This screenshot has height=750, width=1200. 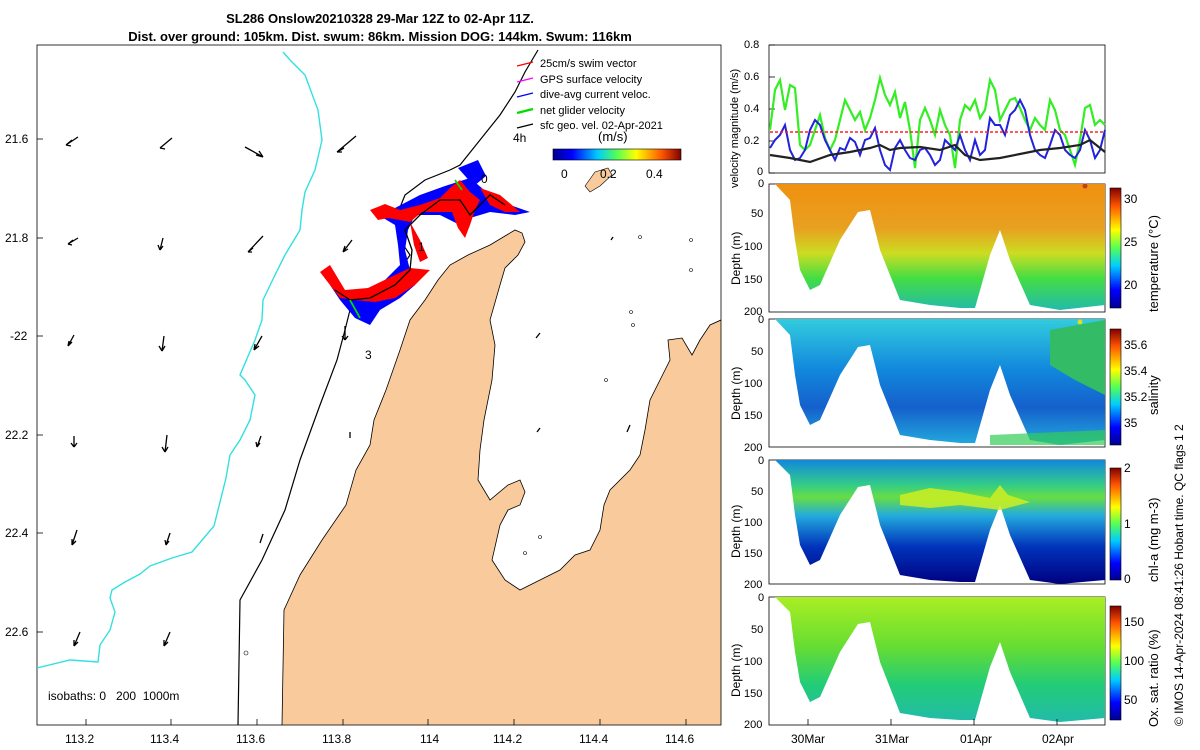 I want to click on legend-current-velocity: dive-avg current veloc., so click(x=595, y=95).